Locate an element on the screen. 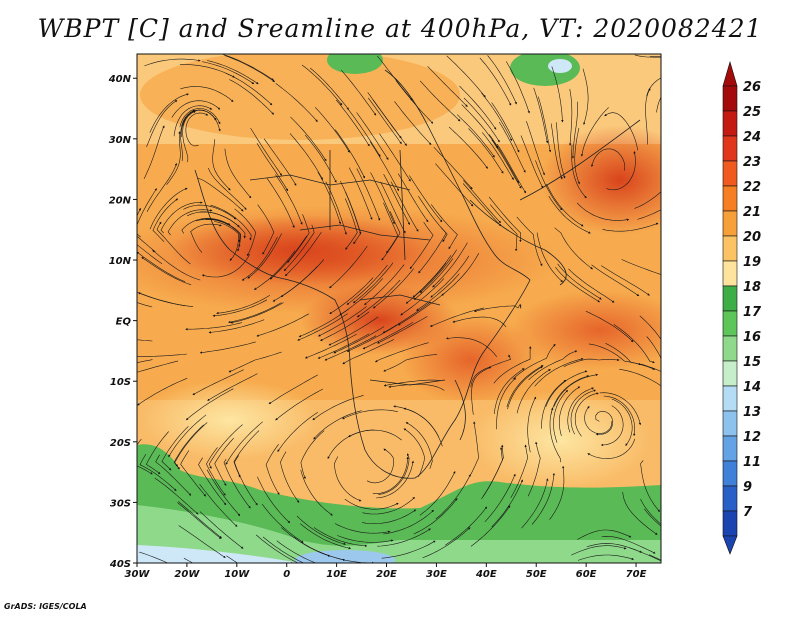 The height and width of the screenshot is (618, 800). lon-tick-label: 60E is located at coordinates (586, 574).